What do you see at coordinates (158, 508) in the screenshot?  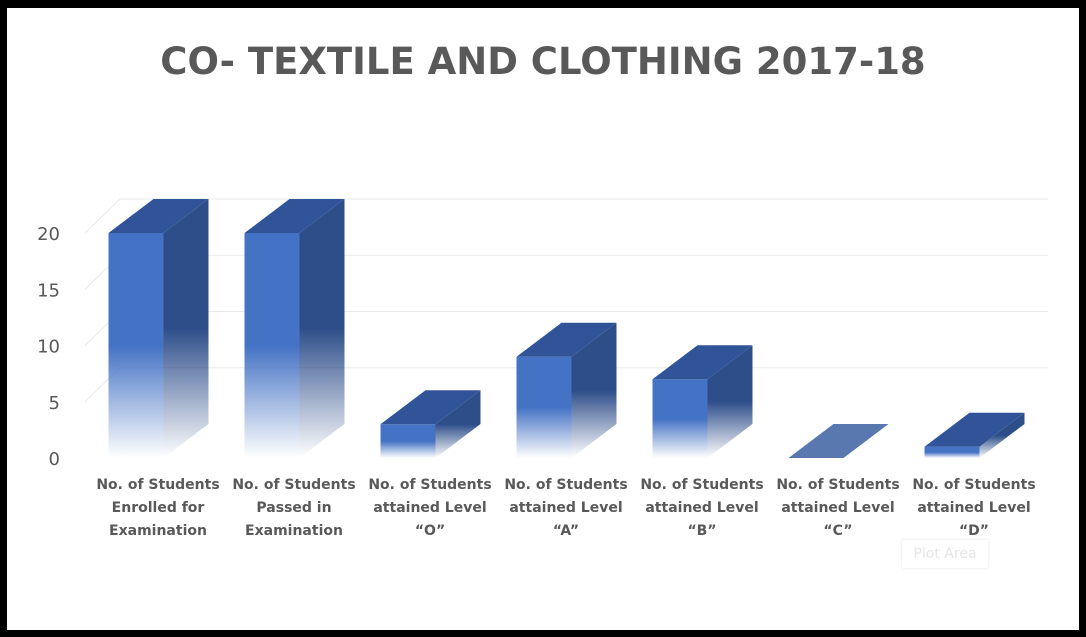 I see `x-tick-label: Enrolled for` at bounding box center [158, 508].